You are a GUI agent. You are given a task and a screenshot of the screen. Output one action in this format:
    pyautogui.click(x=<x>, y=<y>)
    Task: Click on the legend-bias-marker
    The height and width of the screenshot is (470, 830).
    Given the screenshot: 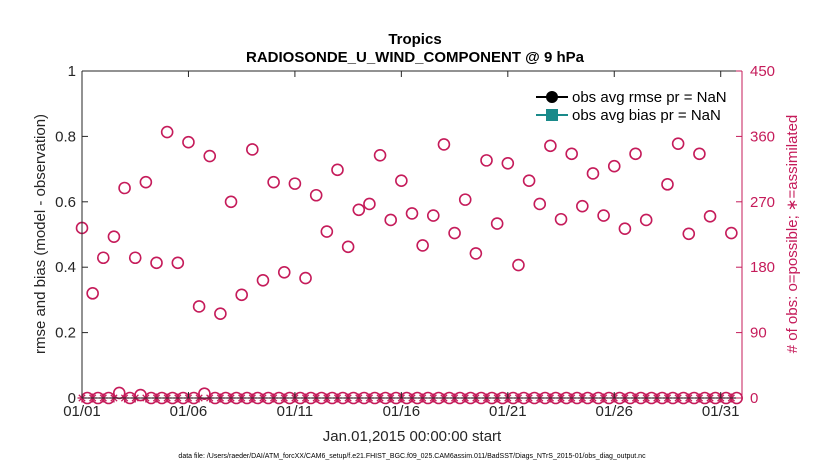 What is the action you would take?
    pyautogui.click(x=552, y=115)
    